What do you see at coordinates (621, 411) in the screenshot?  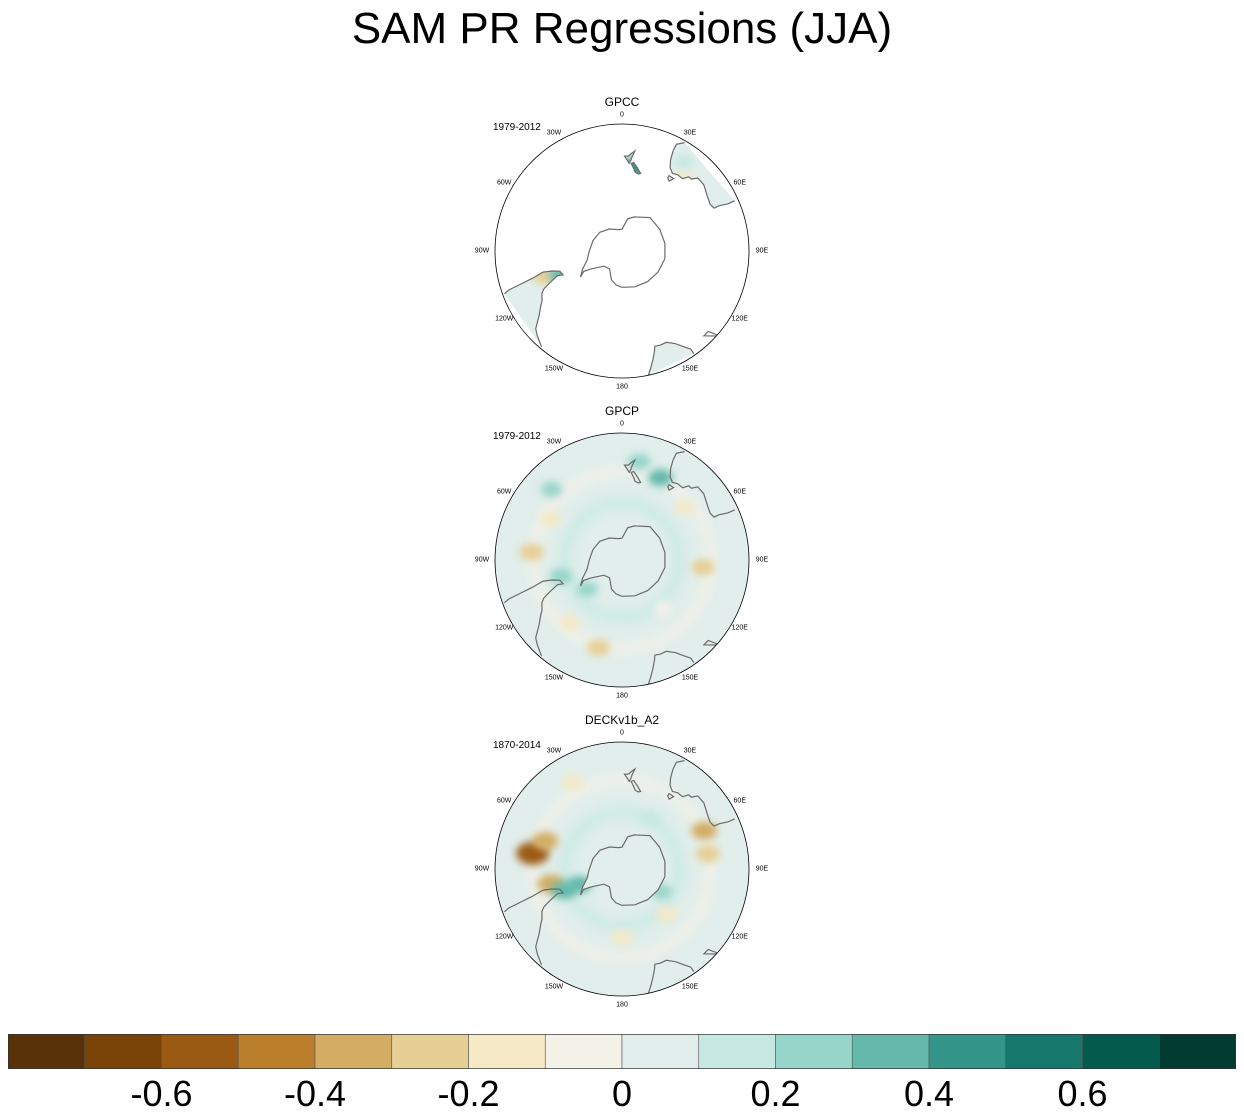 I see `panel-title: GPCP` at bounding box center [621, 411].